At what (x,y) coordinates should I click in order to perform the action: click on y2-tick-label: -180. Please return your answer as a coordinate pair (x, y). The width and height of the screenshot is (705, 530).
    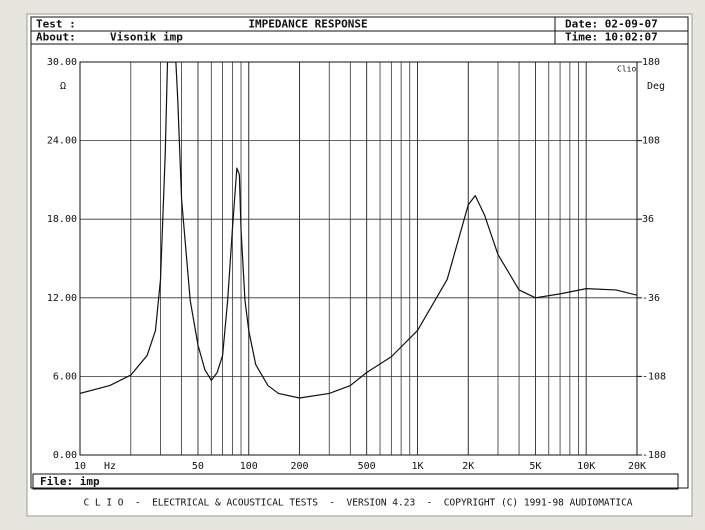
    Looking at the image, I should click on (654, 455).